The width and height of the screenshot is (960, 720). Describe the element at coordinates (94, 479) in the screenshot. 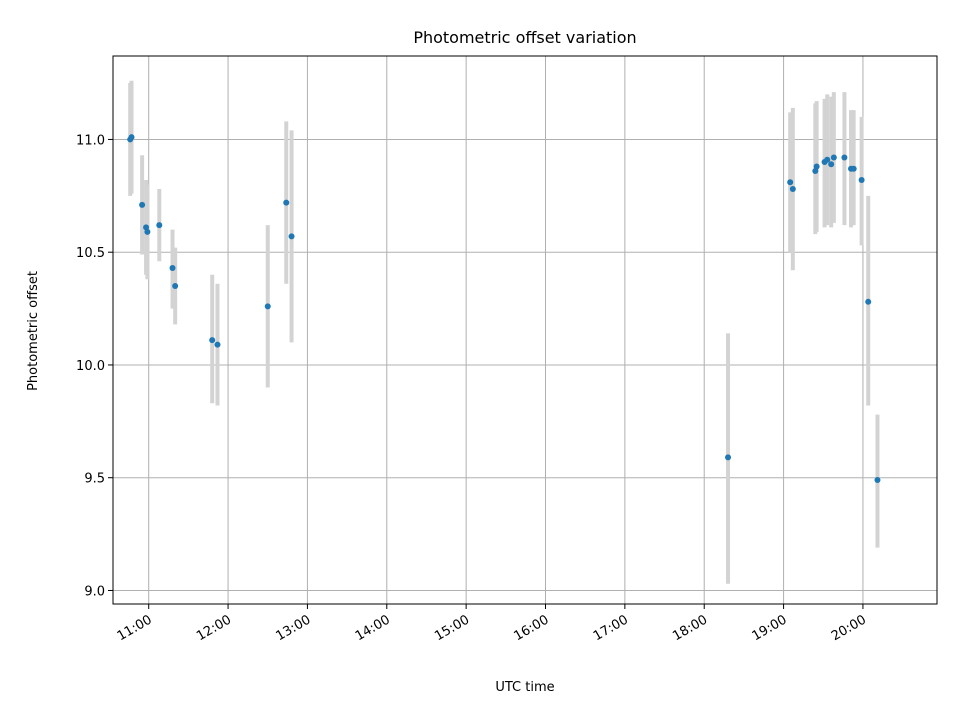

I see `y-tick-label: 9.5` at that location.